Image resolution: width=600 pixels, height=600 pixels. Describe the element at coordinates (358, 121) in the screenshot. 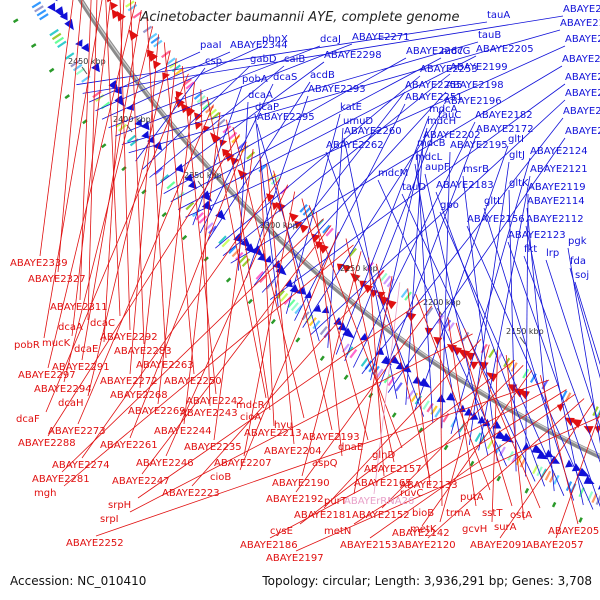

I see `forward-gene-label: umuD` at that location.